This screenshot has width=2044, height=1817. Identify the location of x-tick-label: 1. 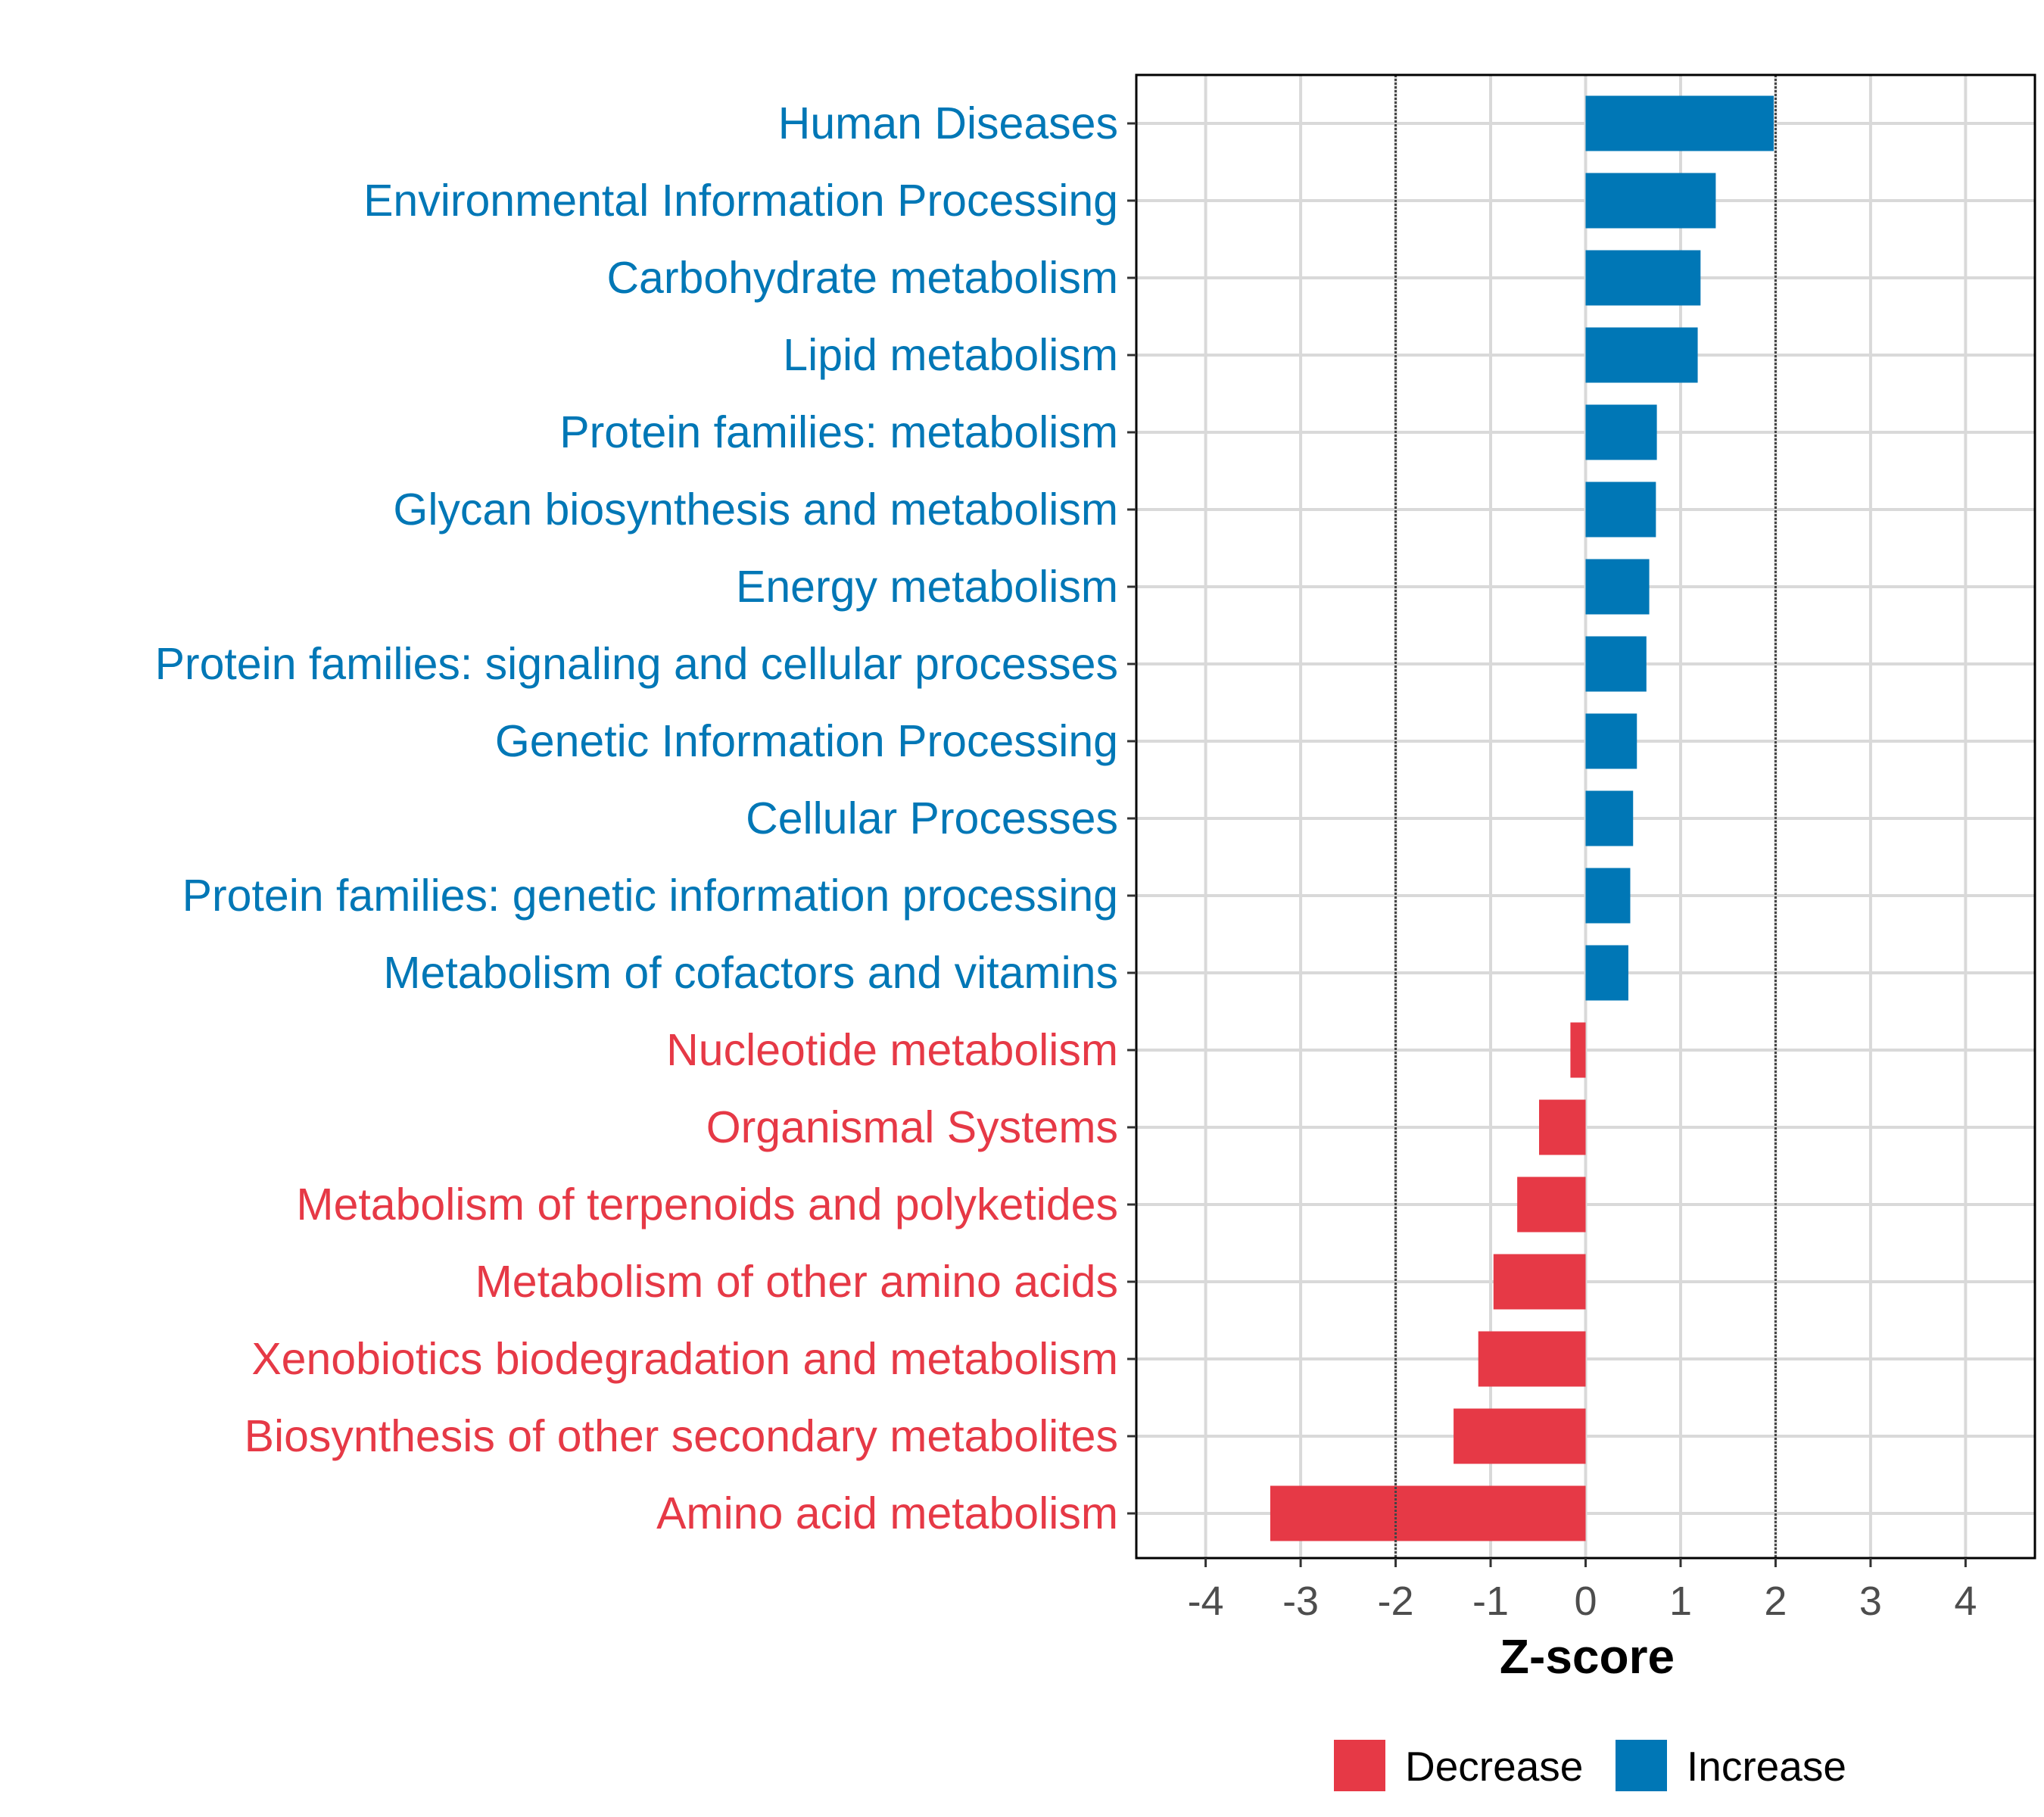
(1681, 1601).